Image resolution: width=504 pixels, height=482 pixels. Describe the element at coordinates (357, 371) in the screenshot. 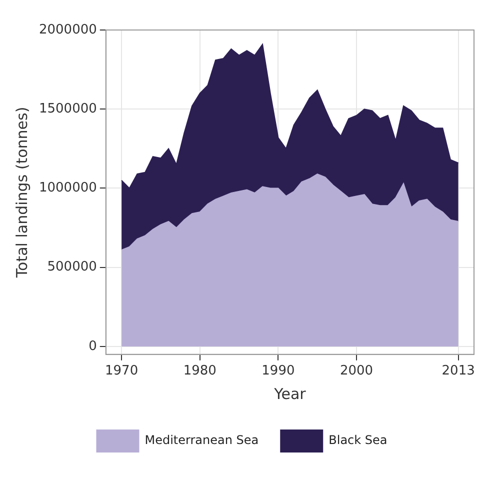

I see `x-tick-label: 2000` at that location.